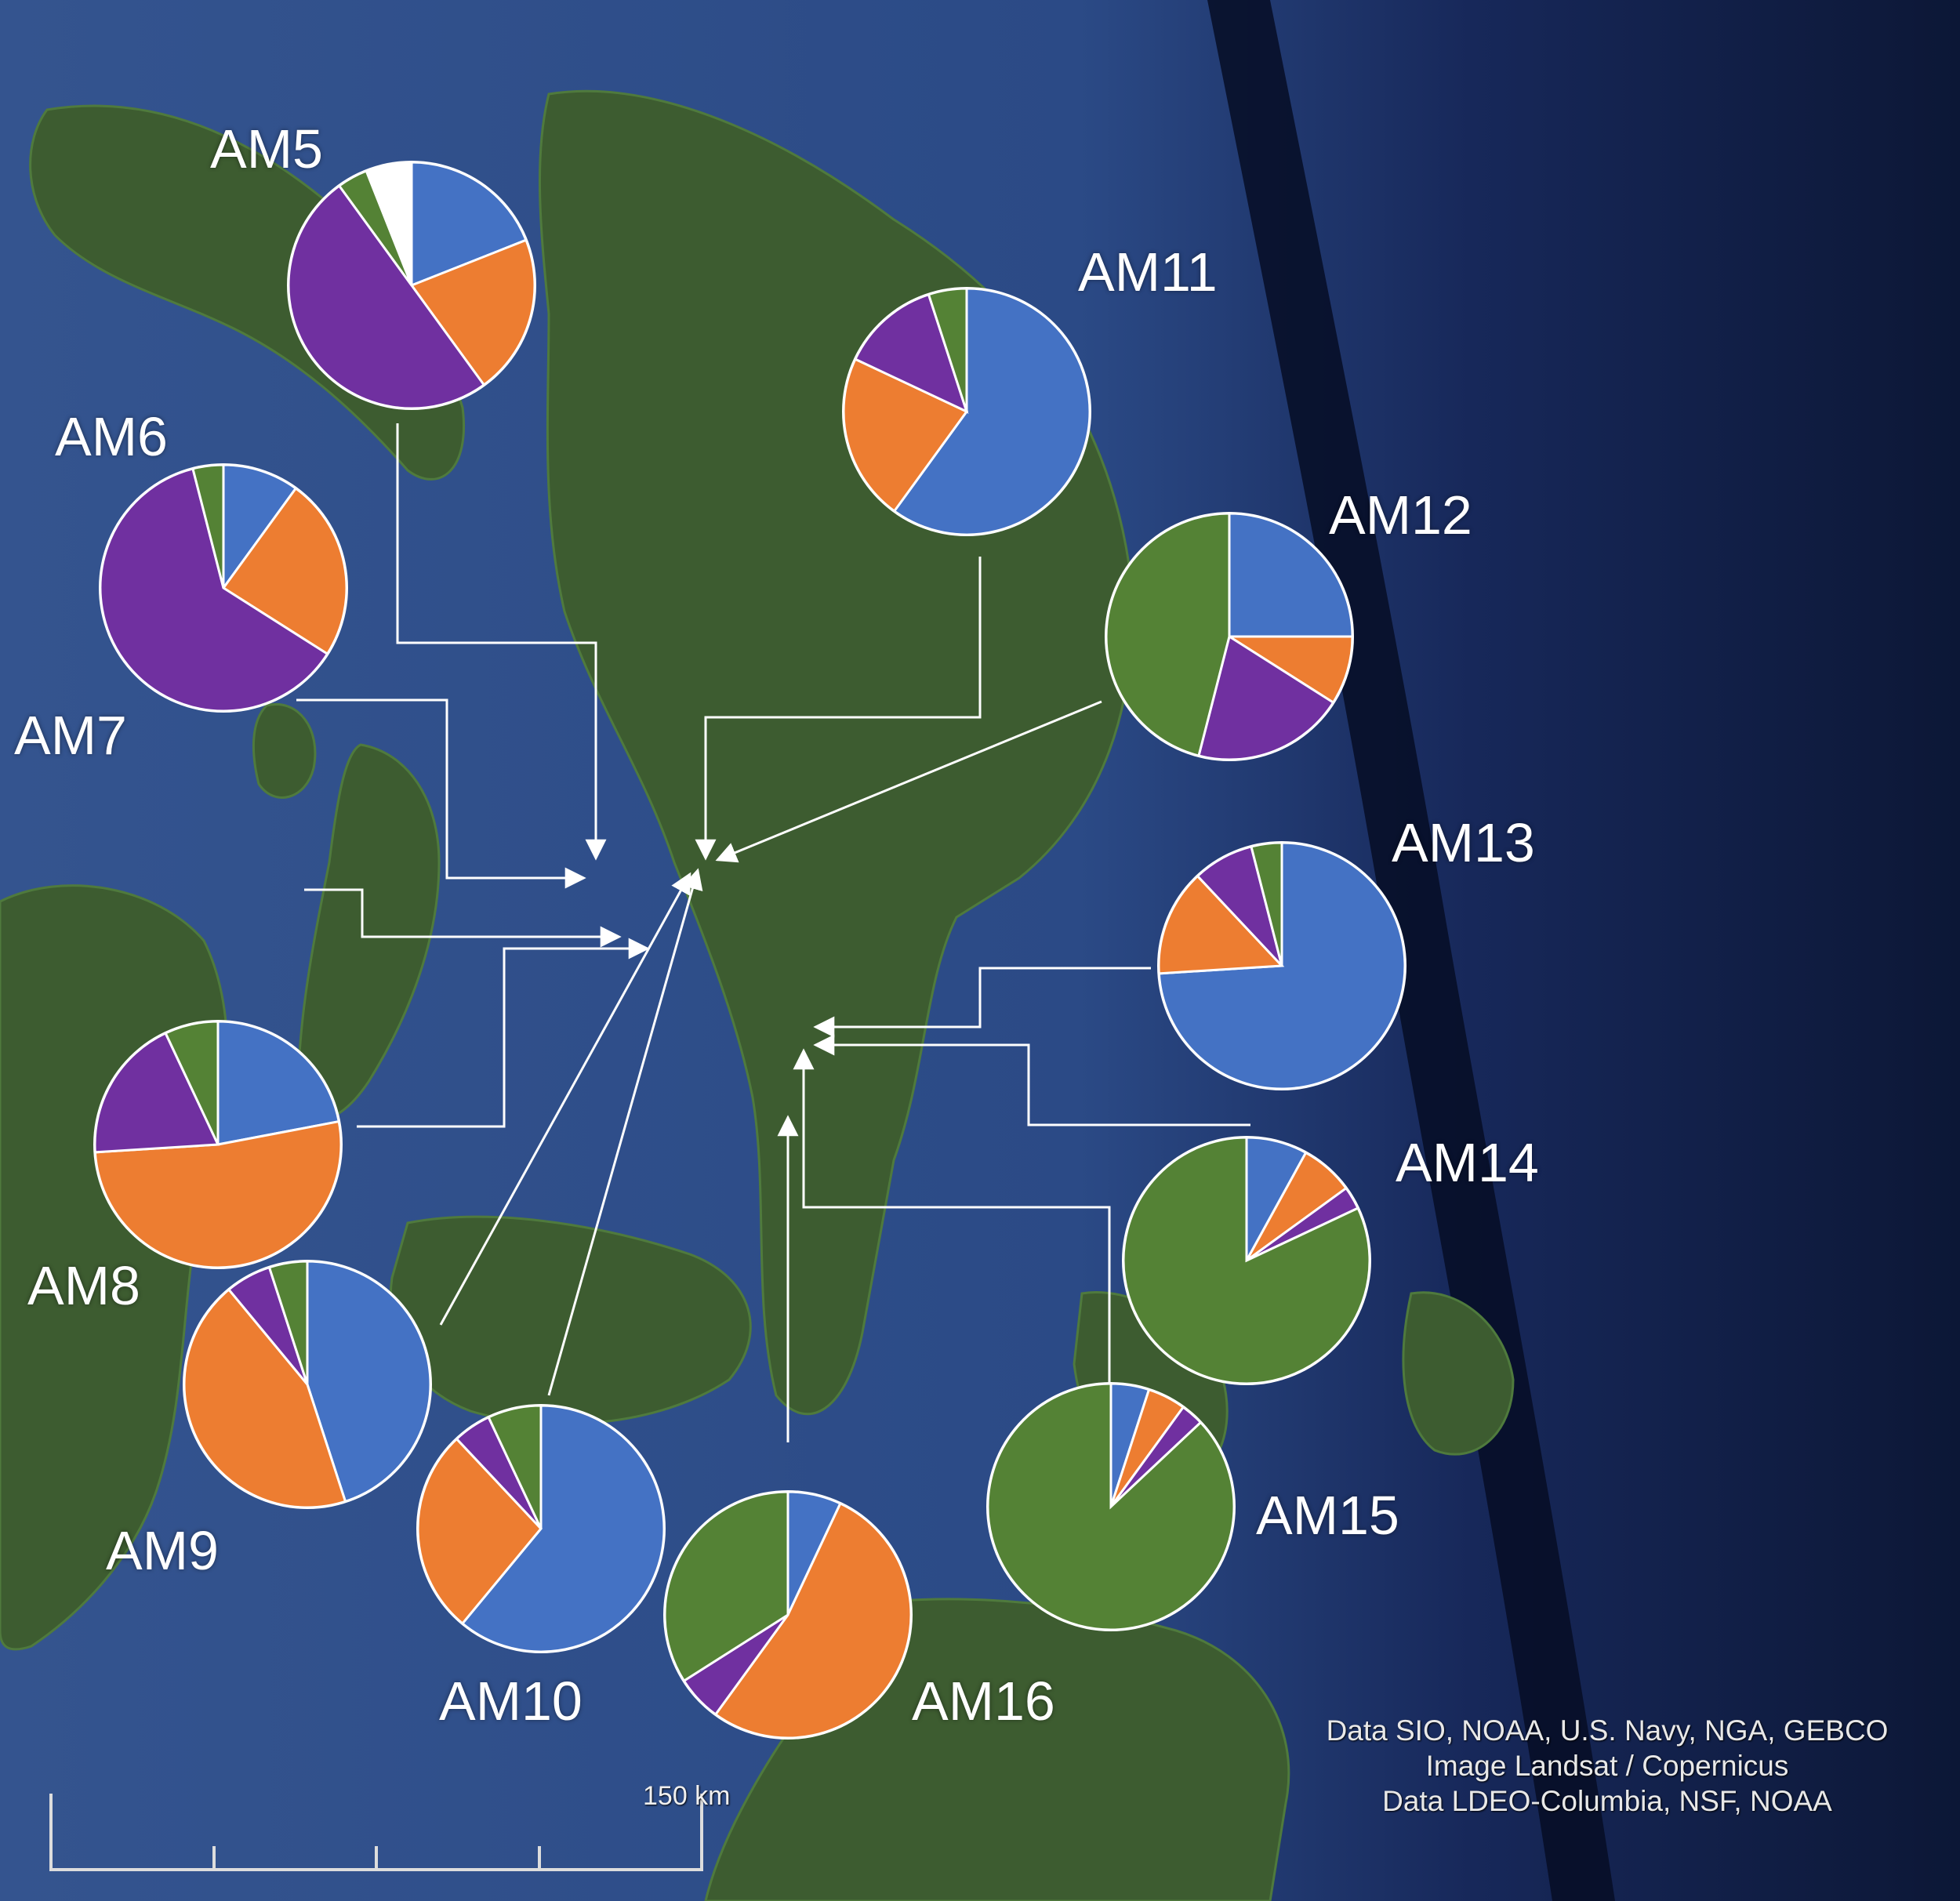  What do you see at coordinates (1608, 1730) in the screenshot?
I see `credit-line: Data SIO, NOAA, U.S. Navy, NGA, GEBCO` at bounding box center [1608, 1730].